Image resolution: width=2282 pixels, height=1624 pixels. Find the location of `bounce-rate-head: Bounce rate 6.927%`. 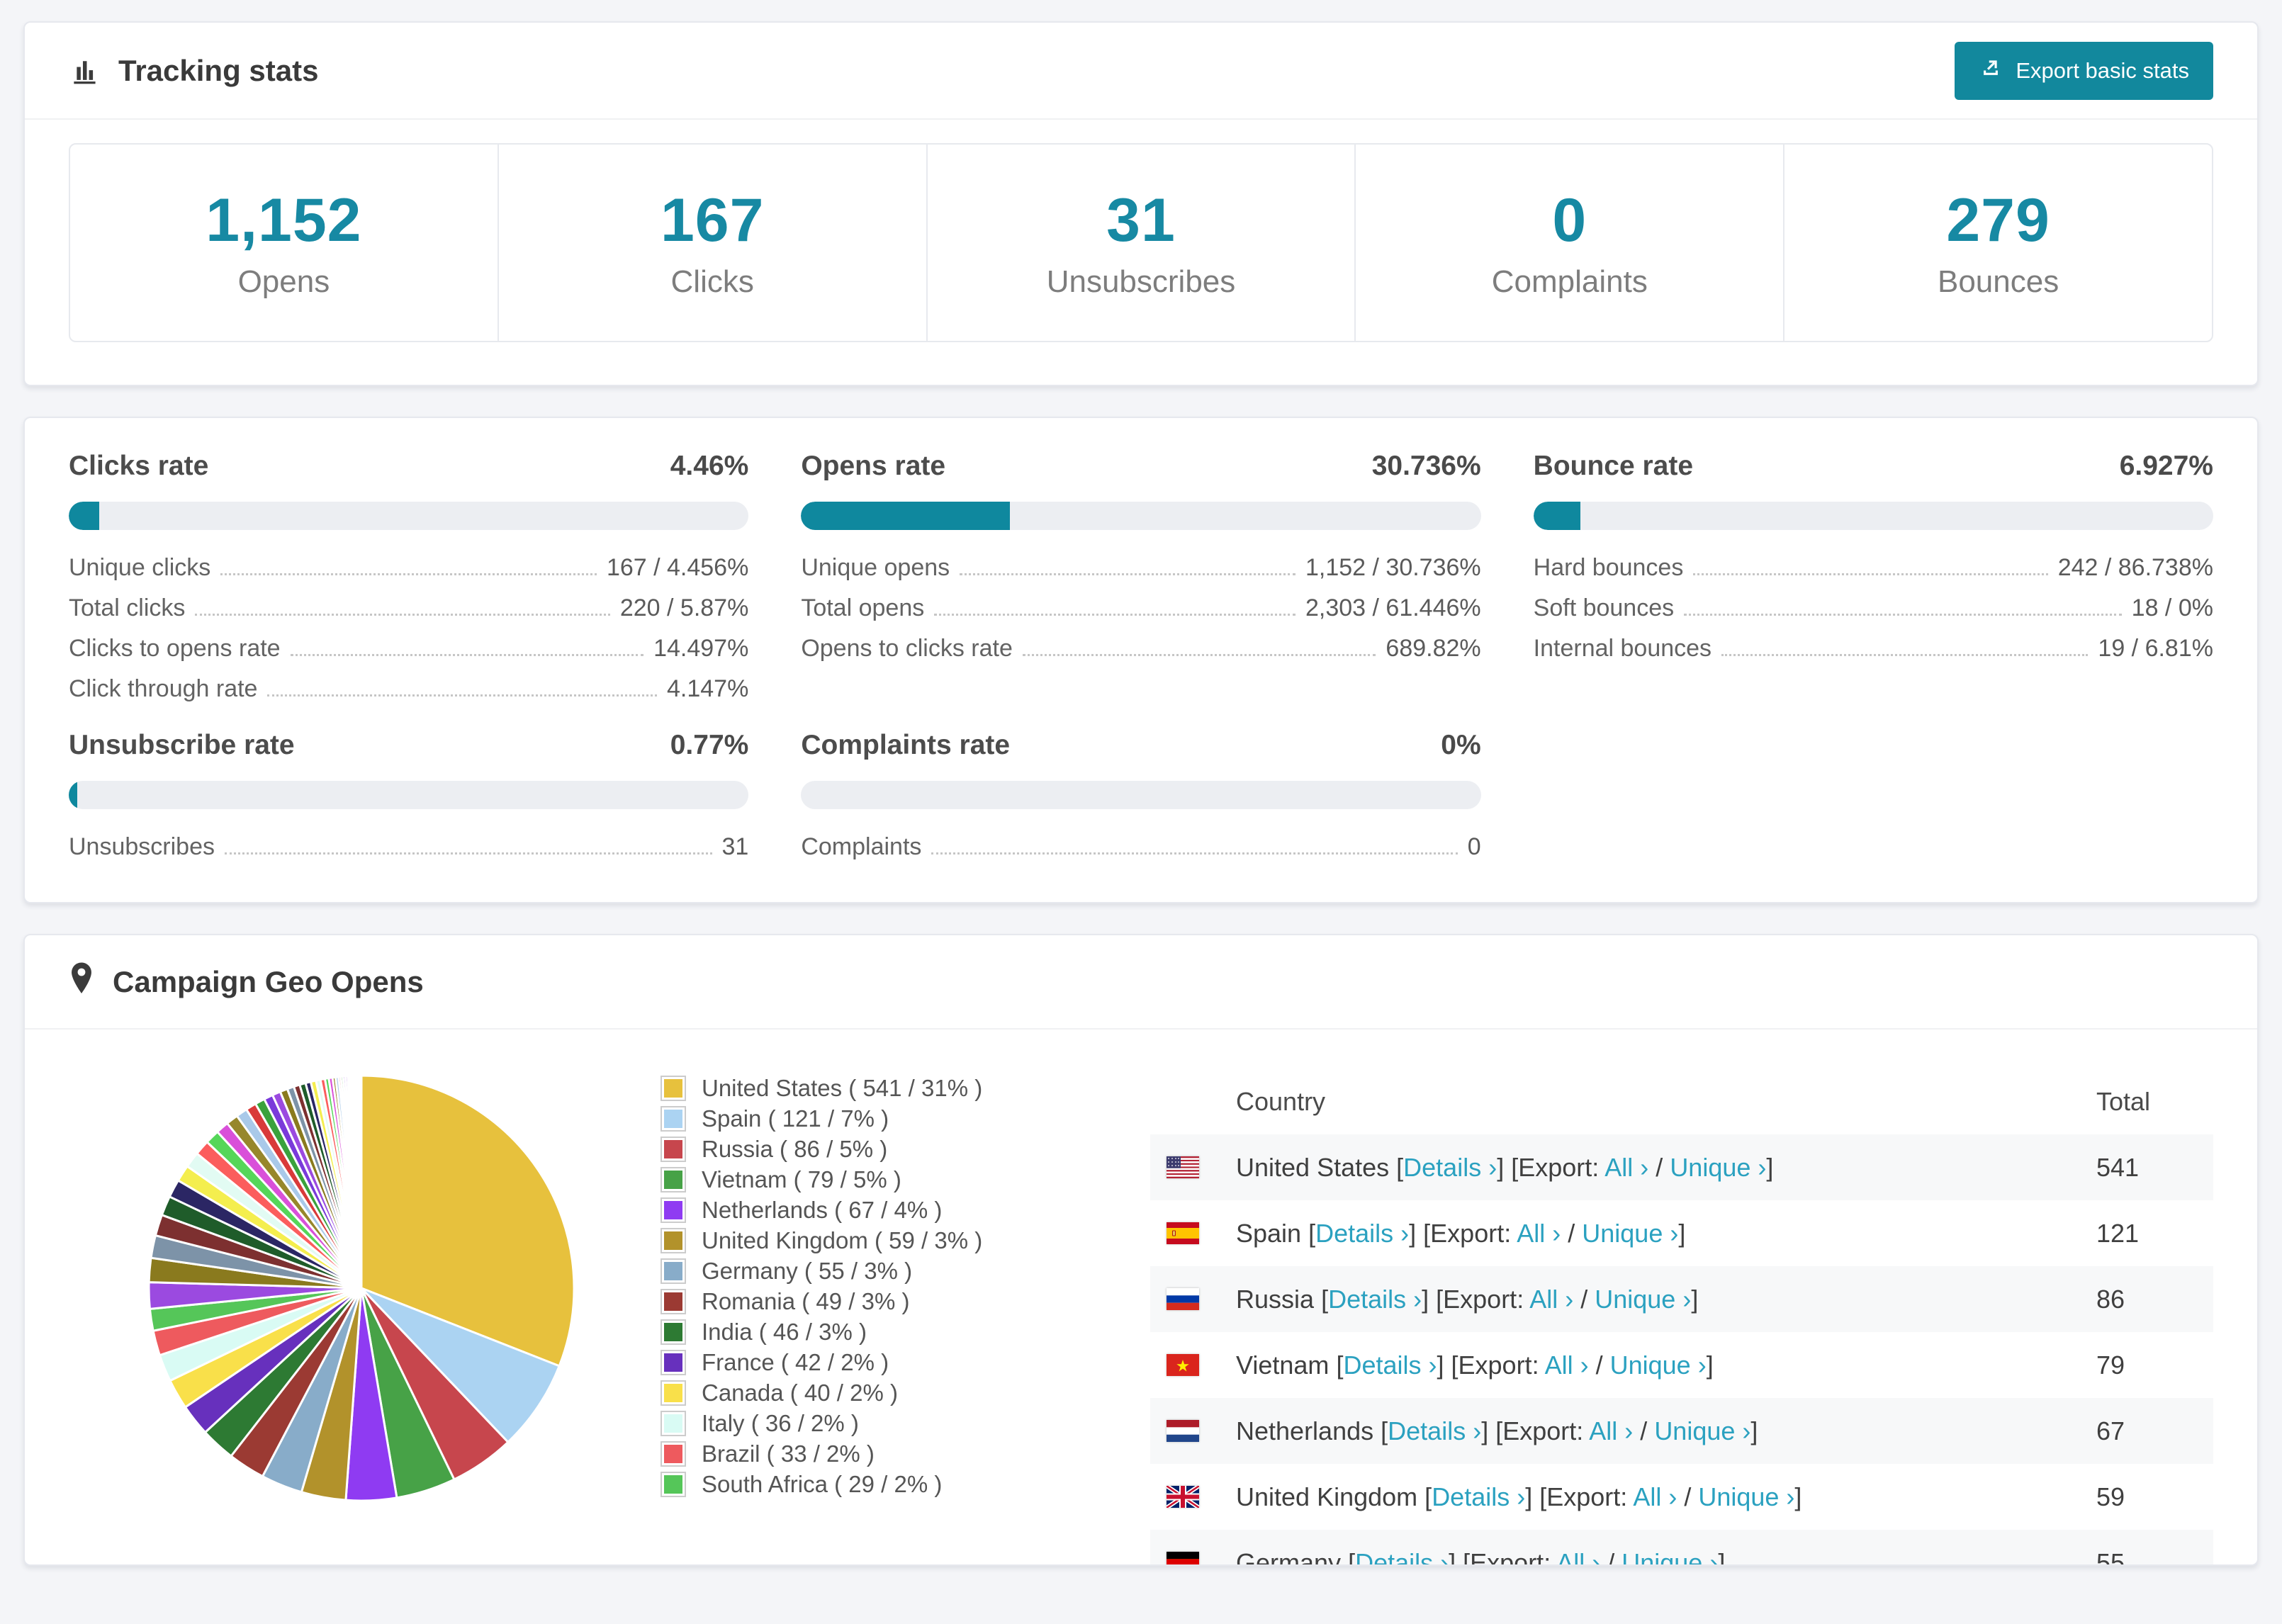

bounce-rate-head: Bounce rate 6.927% is located at coordinates (1874, 467).